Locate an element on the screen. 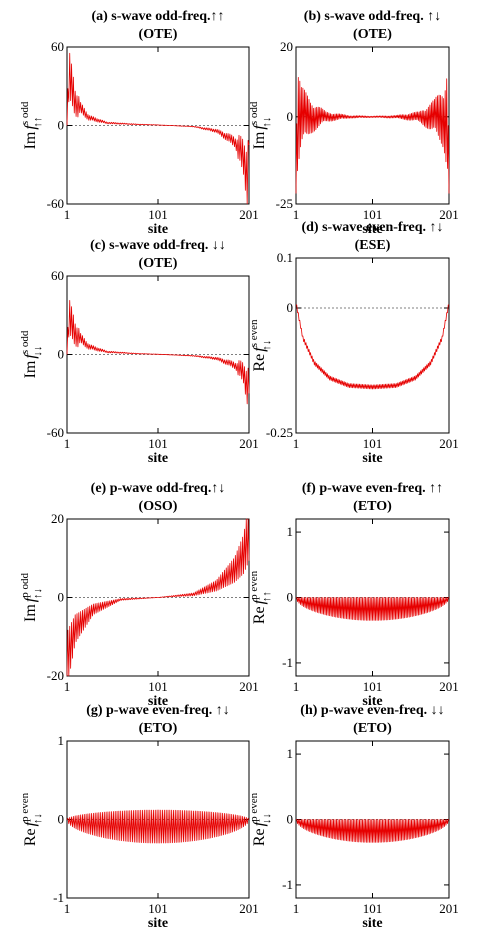  panel-d-ylabel-main: Re is located at coordinates (259, 363).